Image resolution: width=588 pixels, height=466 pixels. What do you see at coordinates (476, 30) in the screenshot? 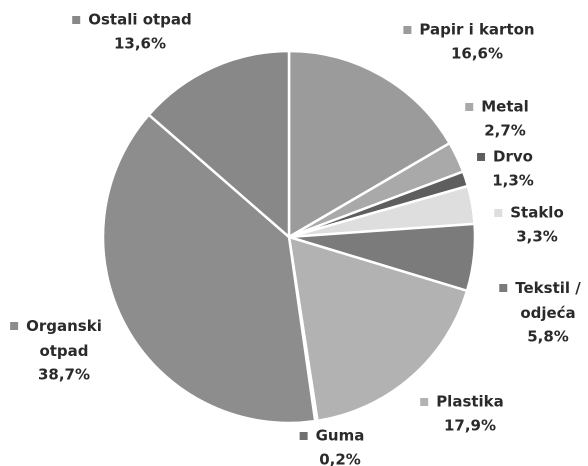
I see `slice-label: Papir i karton` at bounding box center [476, 30].